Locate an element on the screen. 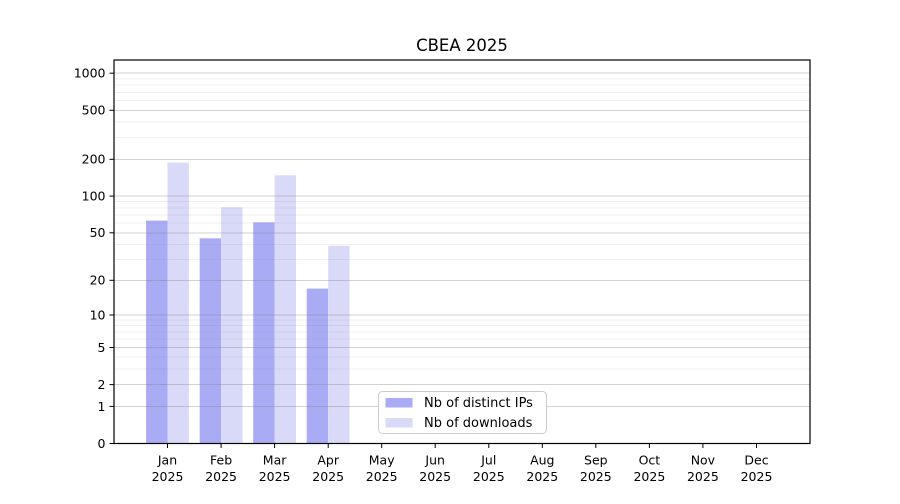 The image size is (900, 504). bar-downloads-apr is located at coordinates (339, 344).